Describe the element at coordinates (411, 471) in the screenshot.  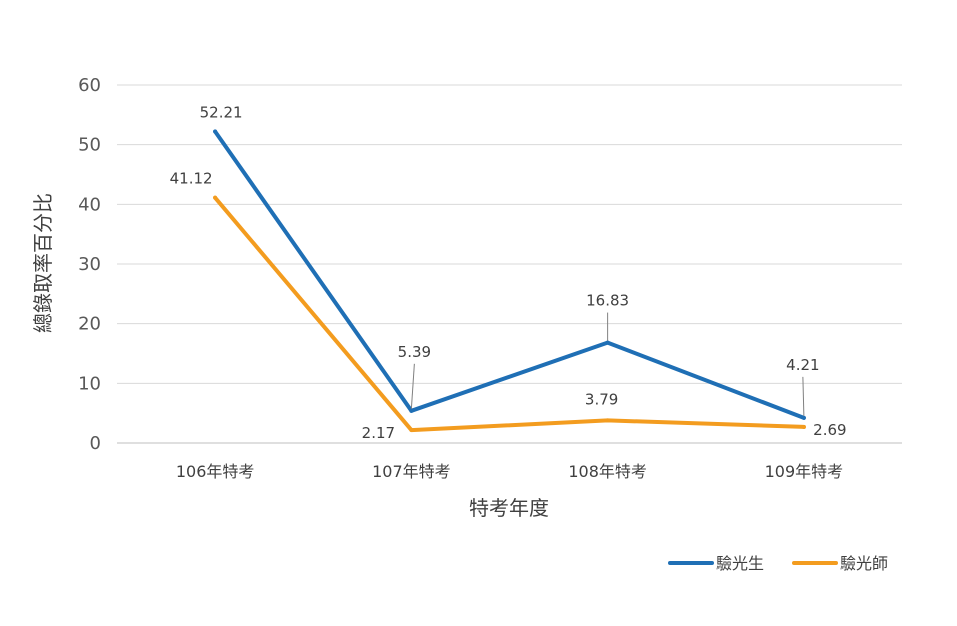
I see `x-tick-label: 107年特考` at that location.